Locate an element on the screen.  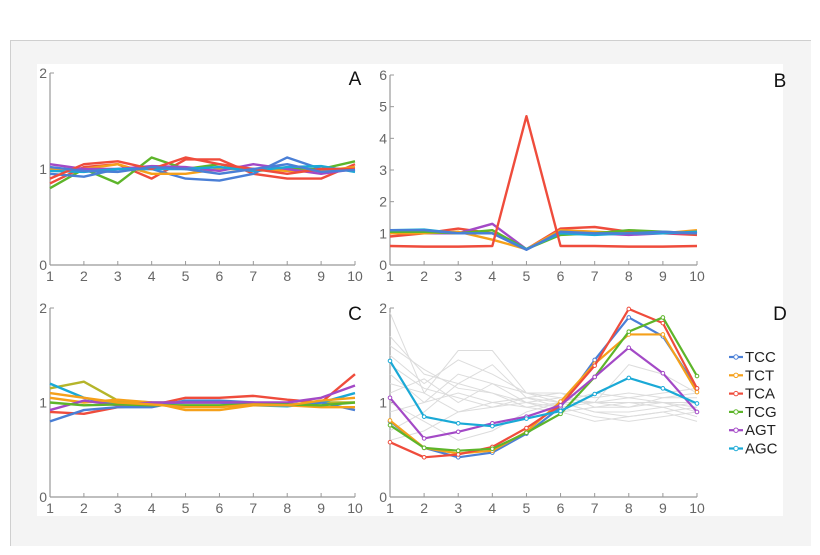
panel-label: D is located at coordinates (780, 314).